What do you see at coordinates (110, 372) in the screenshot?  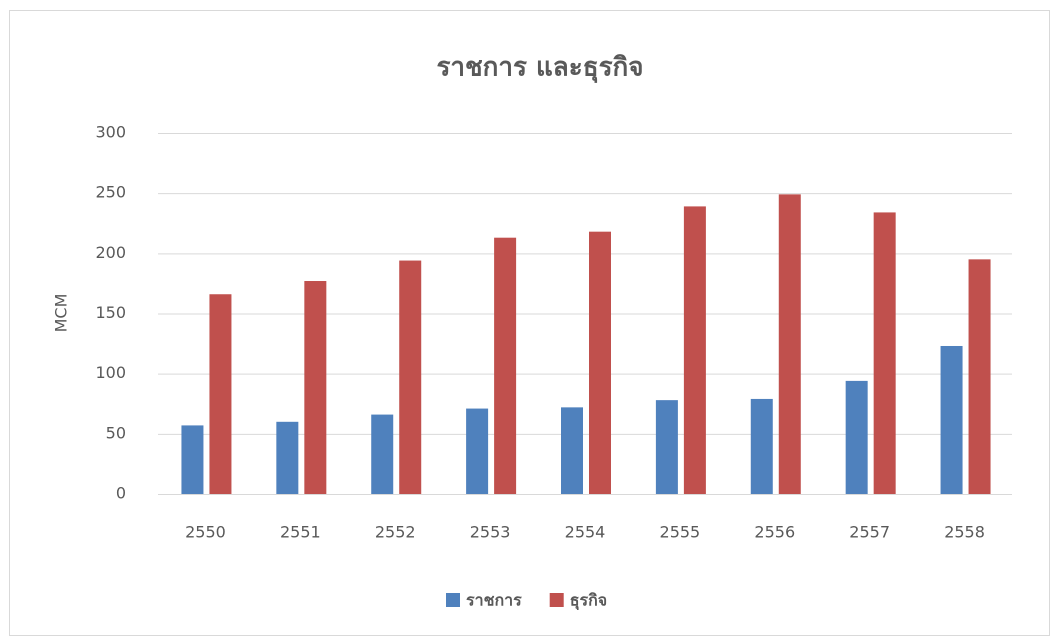 I see `y-tick-label: 100` at bounding box center [110, 372].